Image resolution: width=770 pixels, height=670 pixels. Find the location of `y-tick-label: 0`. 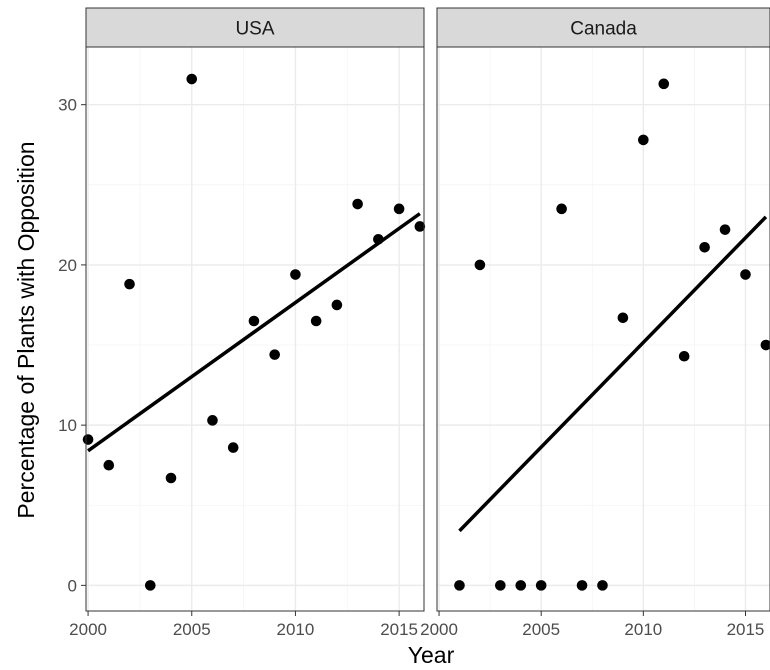

y-tick-label: 0 is located at coordinates (72, 585).